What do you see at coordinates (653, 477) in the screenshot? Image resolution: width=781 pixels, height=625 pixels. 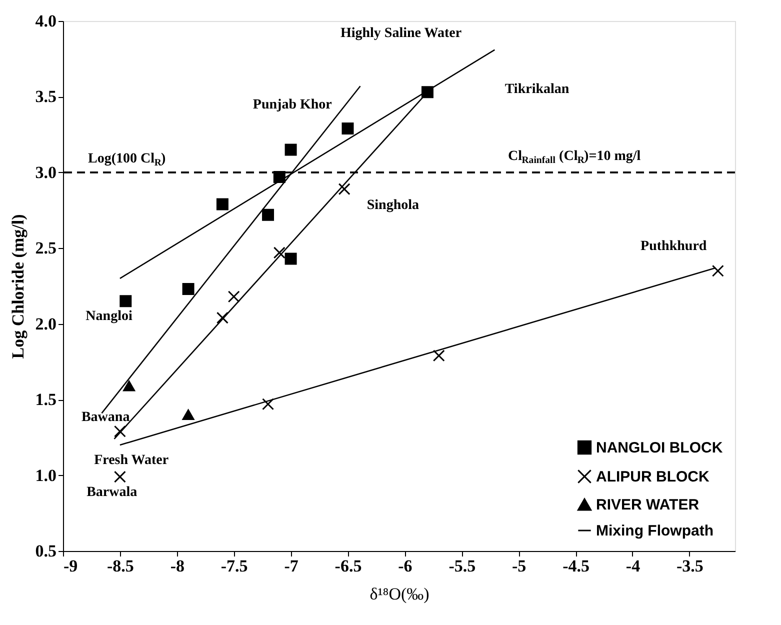 I see `legend-label: ALIPUR BLOCK` at bounding box center [653, 477].